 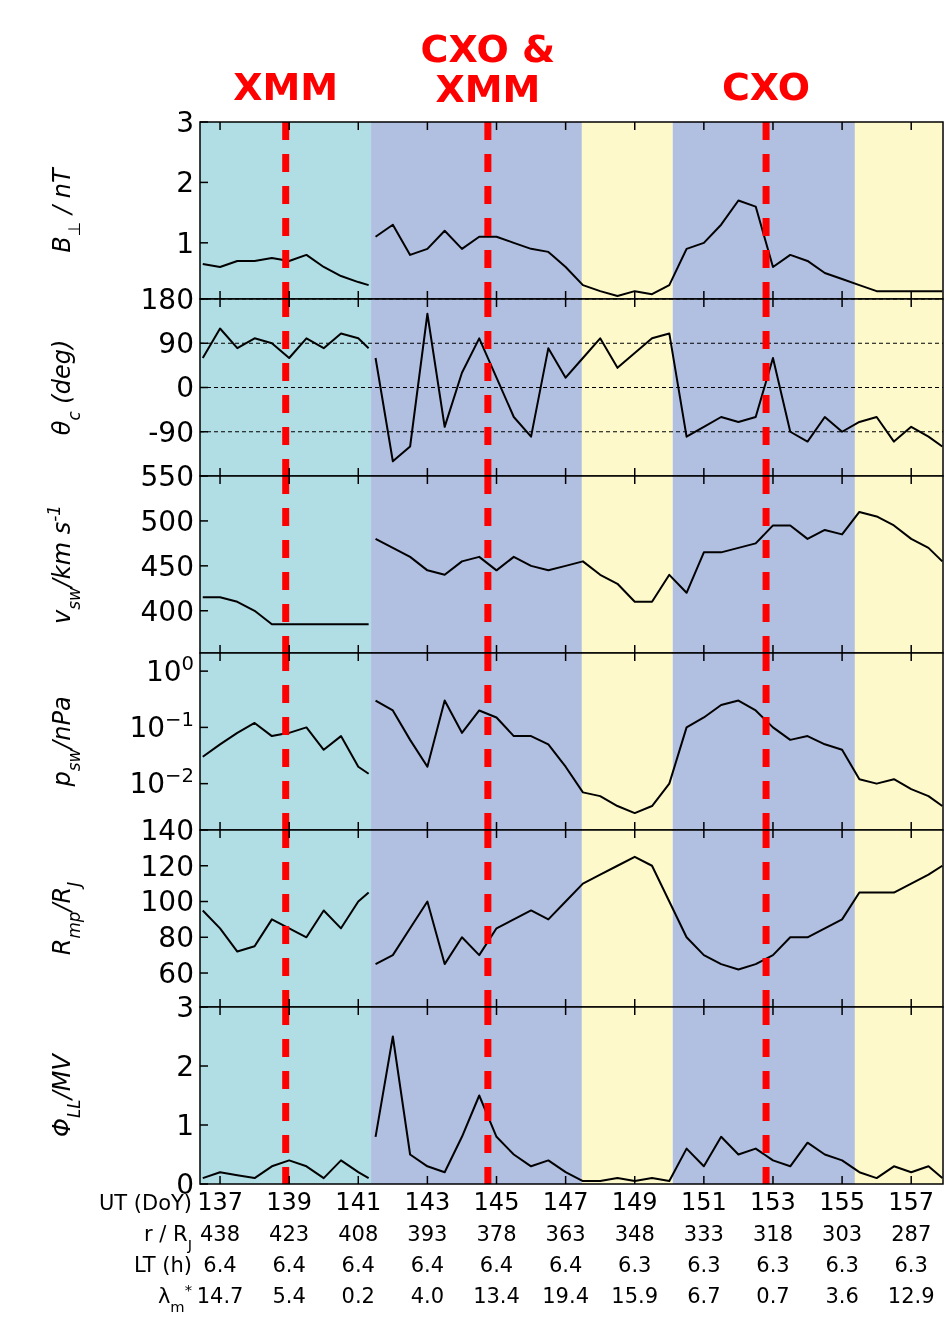 I want to click on x-tick-label: 157, so click(x=911, y=1202).